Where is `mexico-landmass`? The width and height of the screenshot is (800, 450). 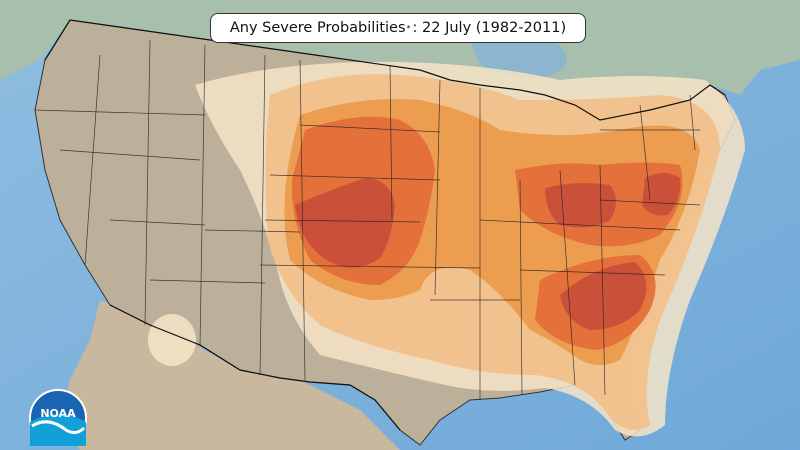
mexico-landmass is located at coordinates (230, 375).